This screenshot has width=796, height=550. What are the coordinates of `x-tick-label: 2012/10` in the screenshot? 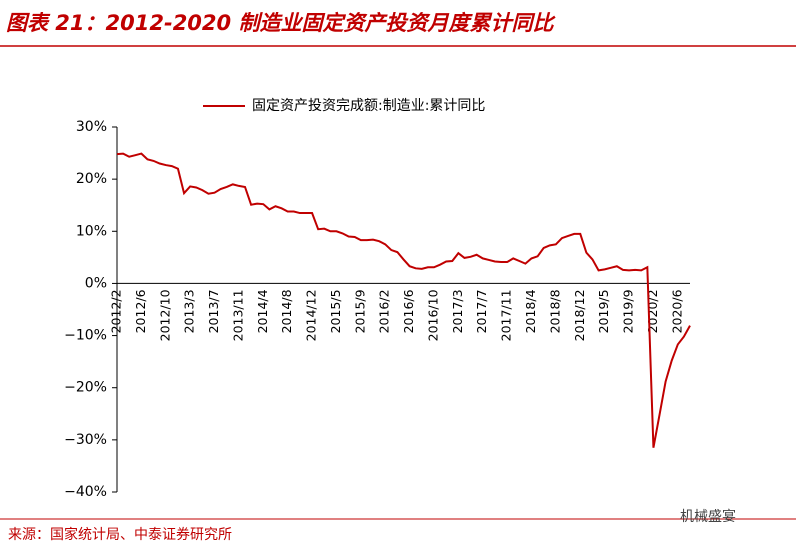 It's located at (164, 315).